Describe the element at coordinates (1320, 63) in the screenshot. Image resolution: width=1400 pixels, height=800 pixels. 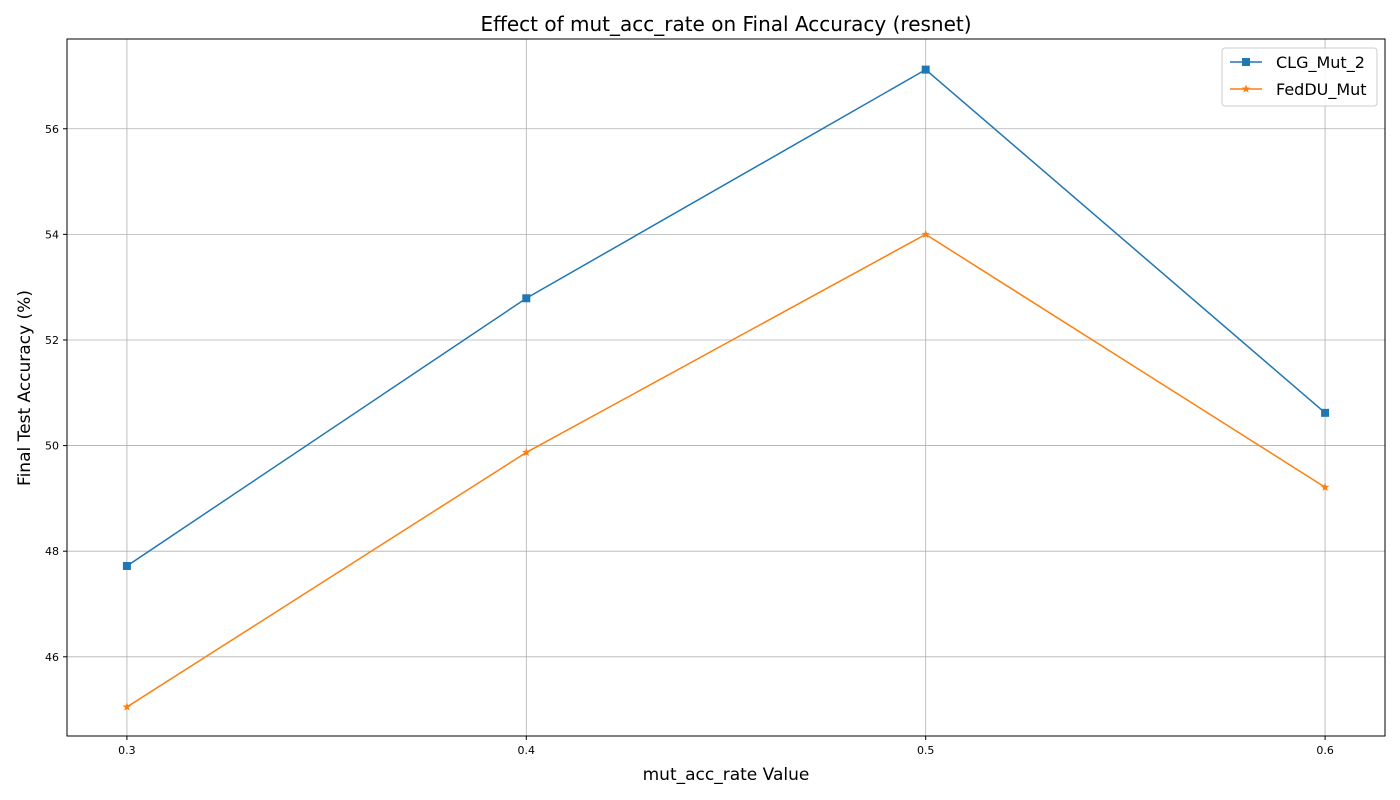
I see `legend-label-clg-mut-2: CLG_Mut_2` at that location.